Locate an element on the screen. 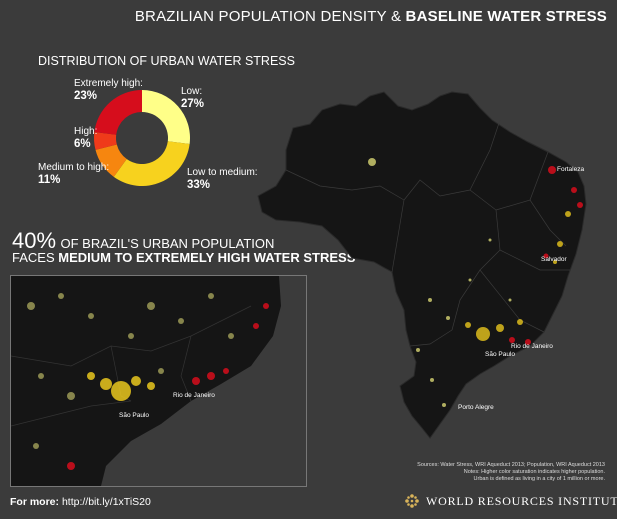 The width and height of the screenshot is (617, 519). label-extremely-high: Extremely high: 23% is located at coordinates (108, 90).